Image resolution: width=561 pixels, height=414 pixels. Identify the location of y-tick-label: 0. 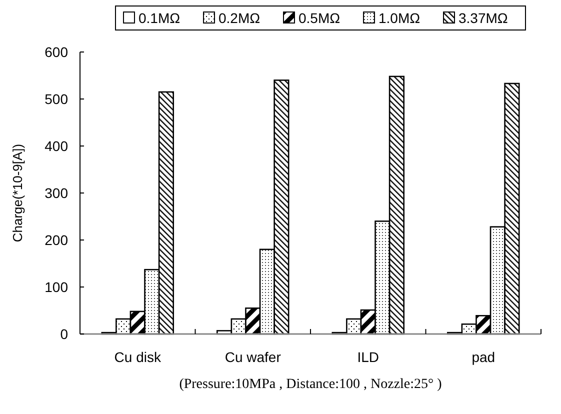
(64, 334).